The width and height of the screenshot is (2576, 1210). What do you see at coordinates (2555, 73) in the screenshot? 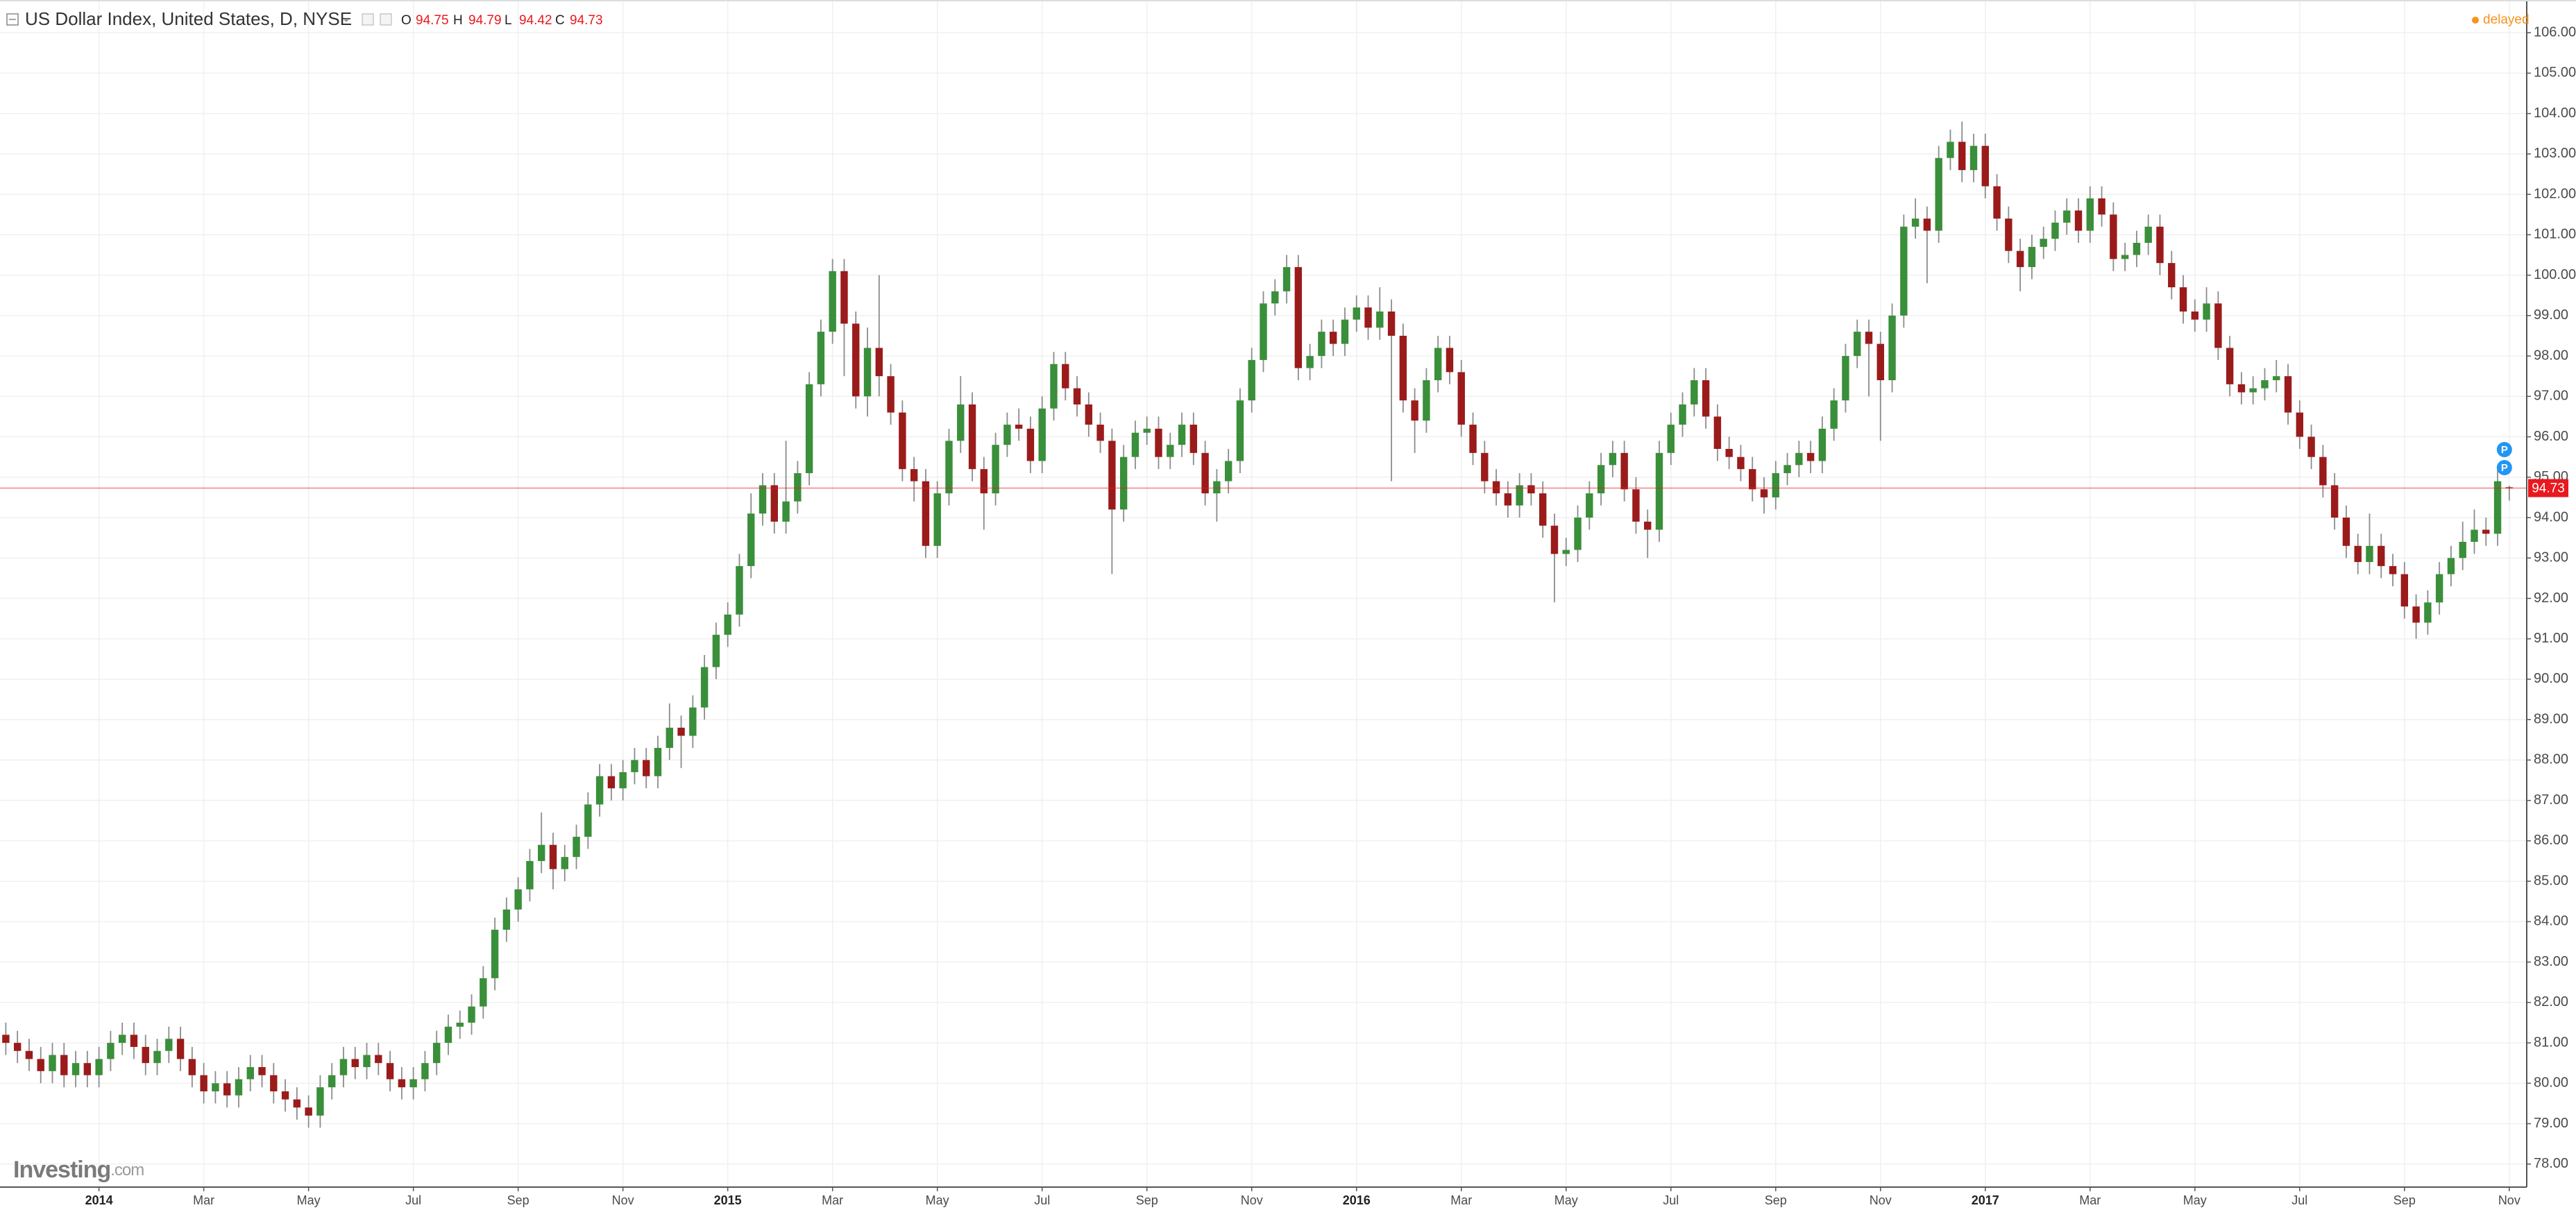
I see `y-tick-label: 105.00` at bounding box center [2555, 73].